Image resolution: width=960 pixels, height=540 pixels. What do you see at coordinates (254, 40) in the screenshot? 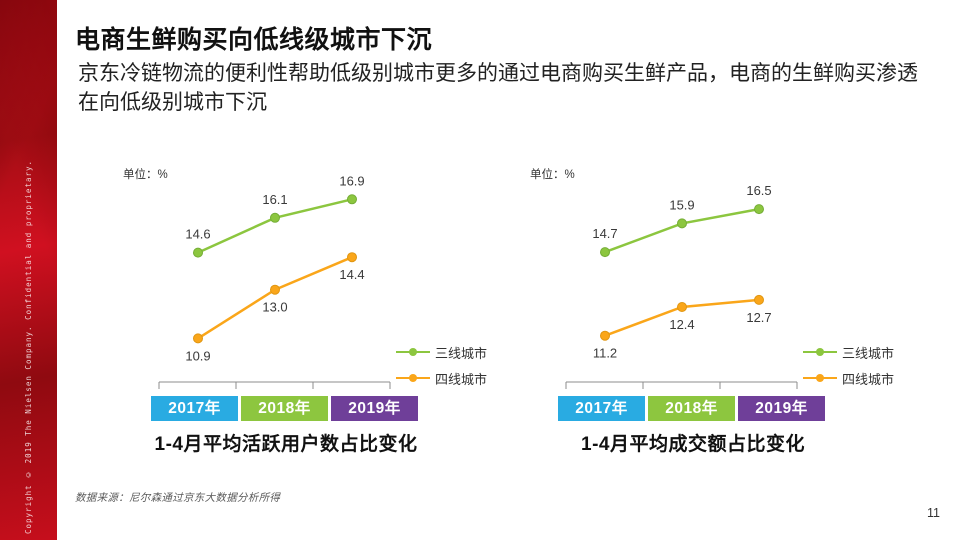
I see `page-title: 电商生鲜购买向低线级城市下沉` at bounding box center [254, 40].